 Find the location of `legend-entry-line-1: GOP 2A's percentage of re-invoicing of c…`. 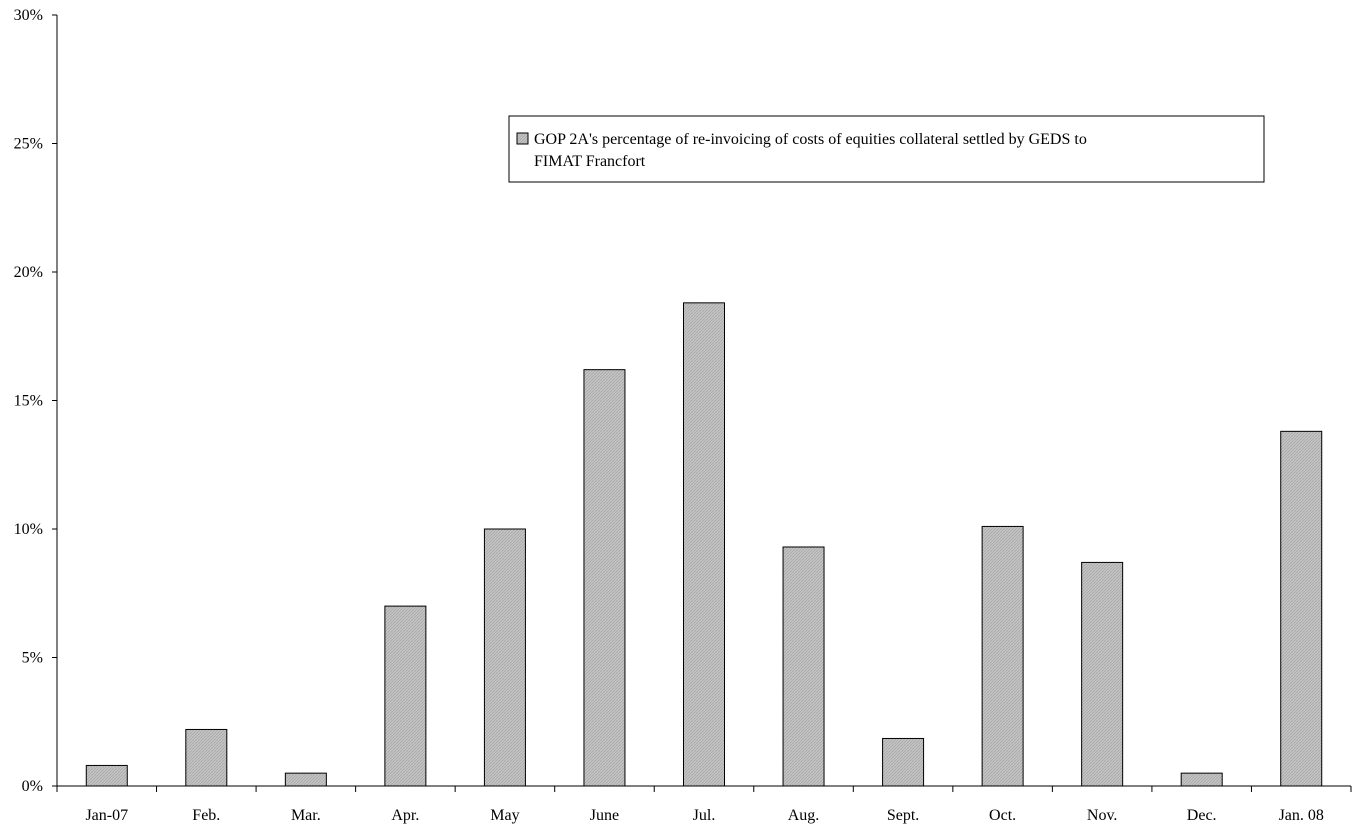

legend-entry-line-1: GOP 2A's percentage of re-invoicing of c… is located at coordinates (810, 139).